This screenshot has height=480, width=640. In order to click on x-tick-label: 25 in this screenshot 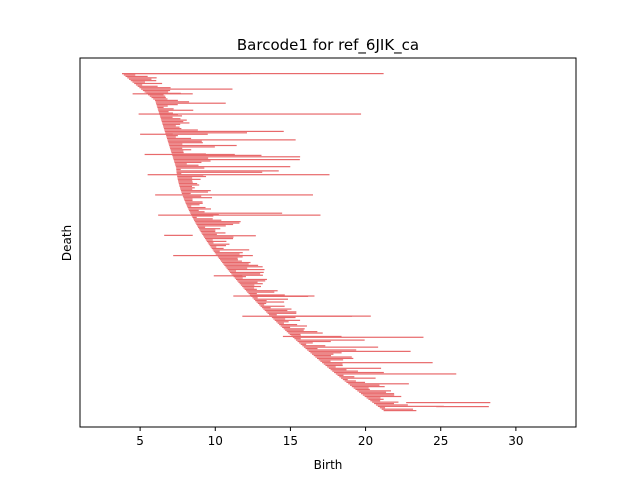, I will do `click(440, 441)`.